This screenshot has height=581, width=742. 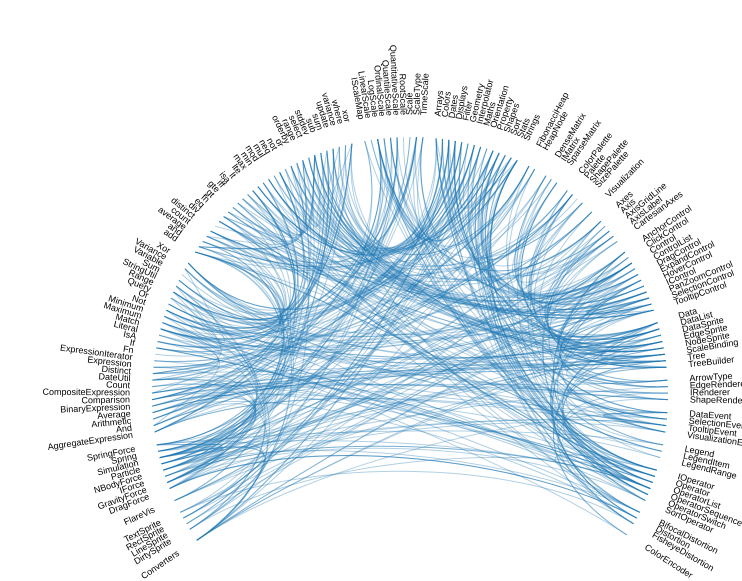 I want to click on node-label: eq, so click(x=200, y=203).